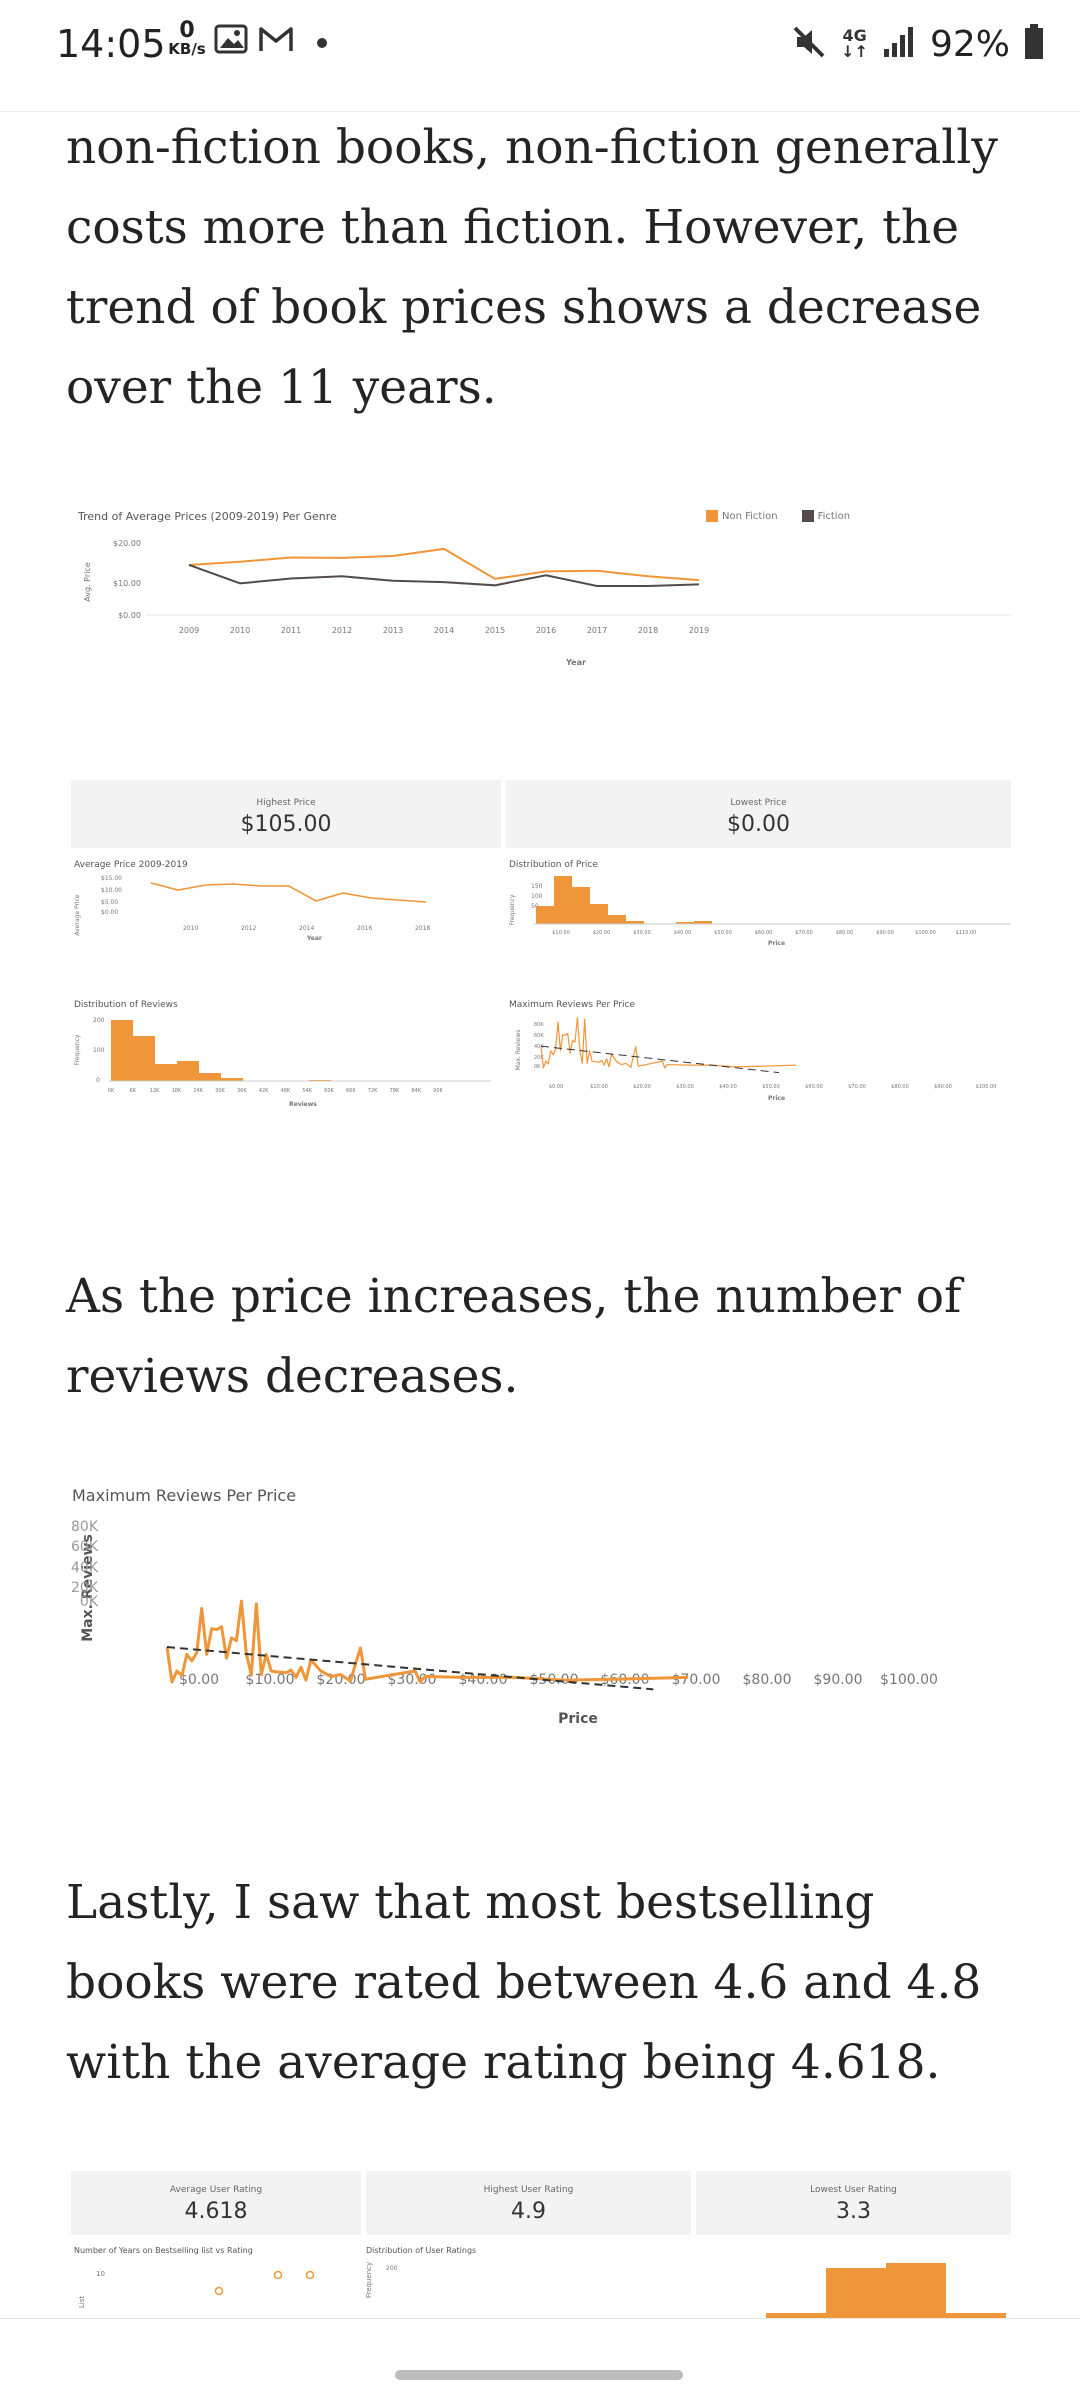  Describe the element at coordinates (668, 1042) in the screenshot. I see `max-reviews-line` at that location.